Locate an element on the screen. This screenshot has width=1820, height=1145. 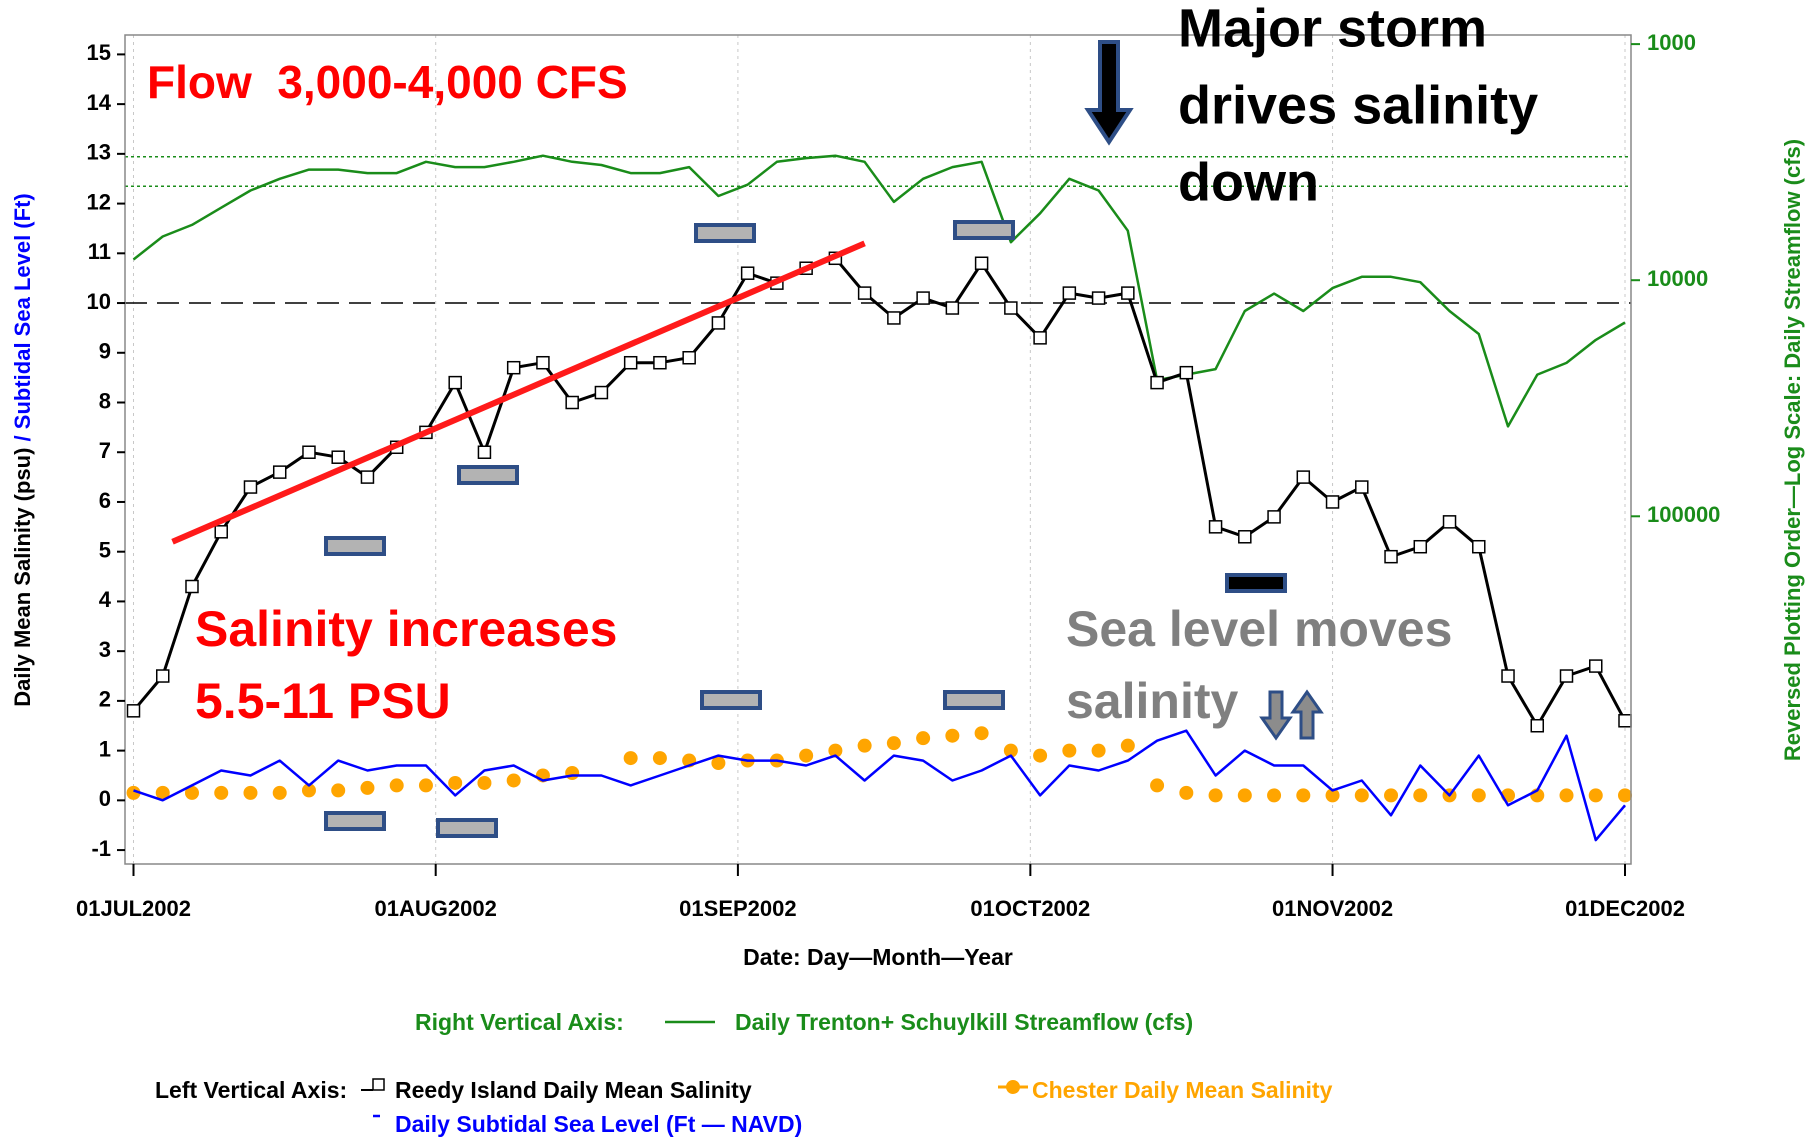
y2-tick-label: 100000 is located at coordinates (1683, 514).